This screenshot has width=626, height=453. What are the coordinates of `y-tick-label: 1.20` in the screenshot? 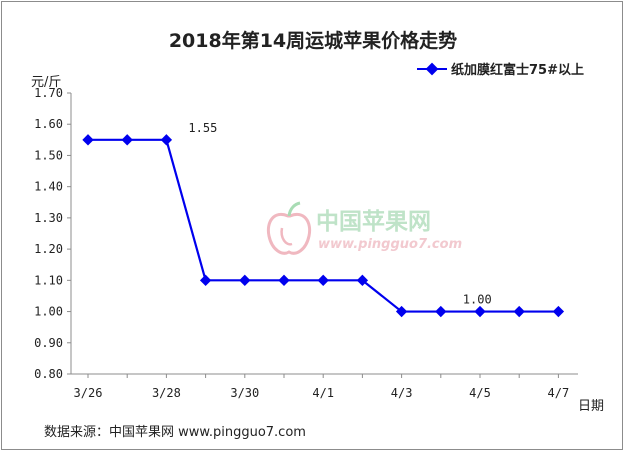 It's located at (48, 249).